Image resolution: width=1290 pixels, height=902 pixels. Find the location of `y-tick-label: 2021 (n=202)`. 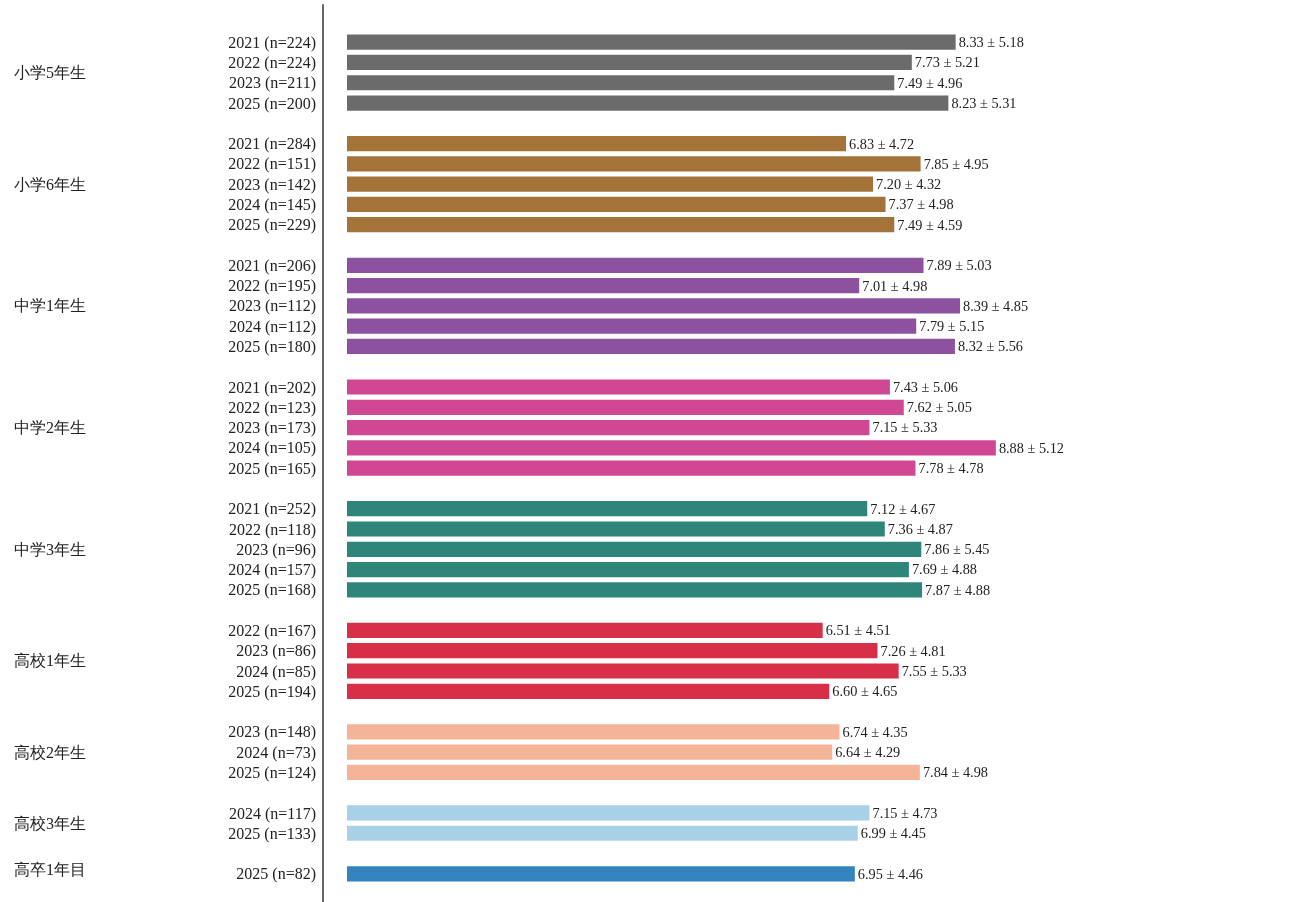

y-tick-label: 2021 (n=202) is located at coordinates (272, 387).